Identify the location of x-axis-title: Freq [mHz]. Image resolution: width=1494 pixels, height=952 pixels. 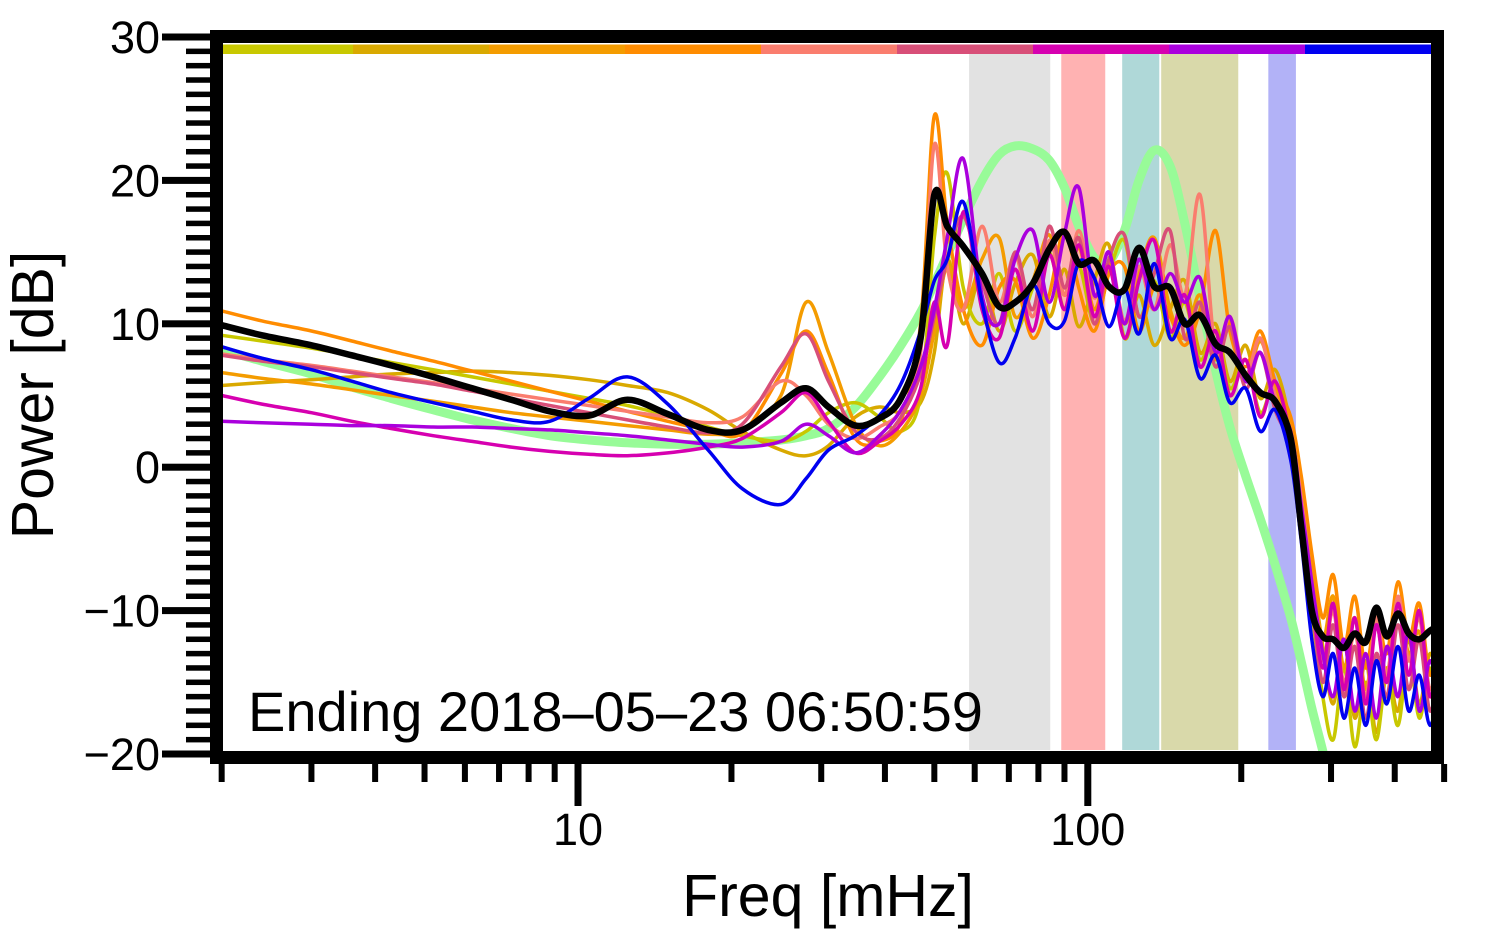
(828, 896).